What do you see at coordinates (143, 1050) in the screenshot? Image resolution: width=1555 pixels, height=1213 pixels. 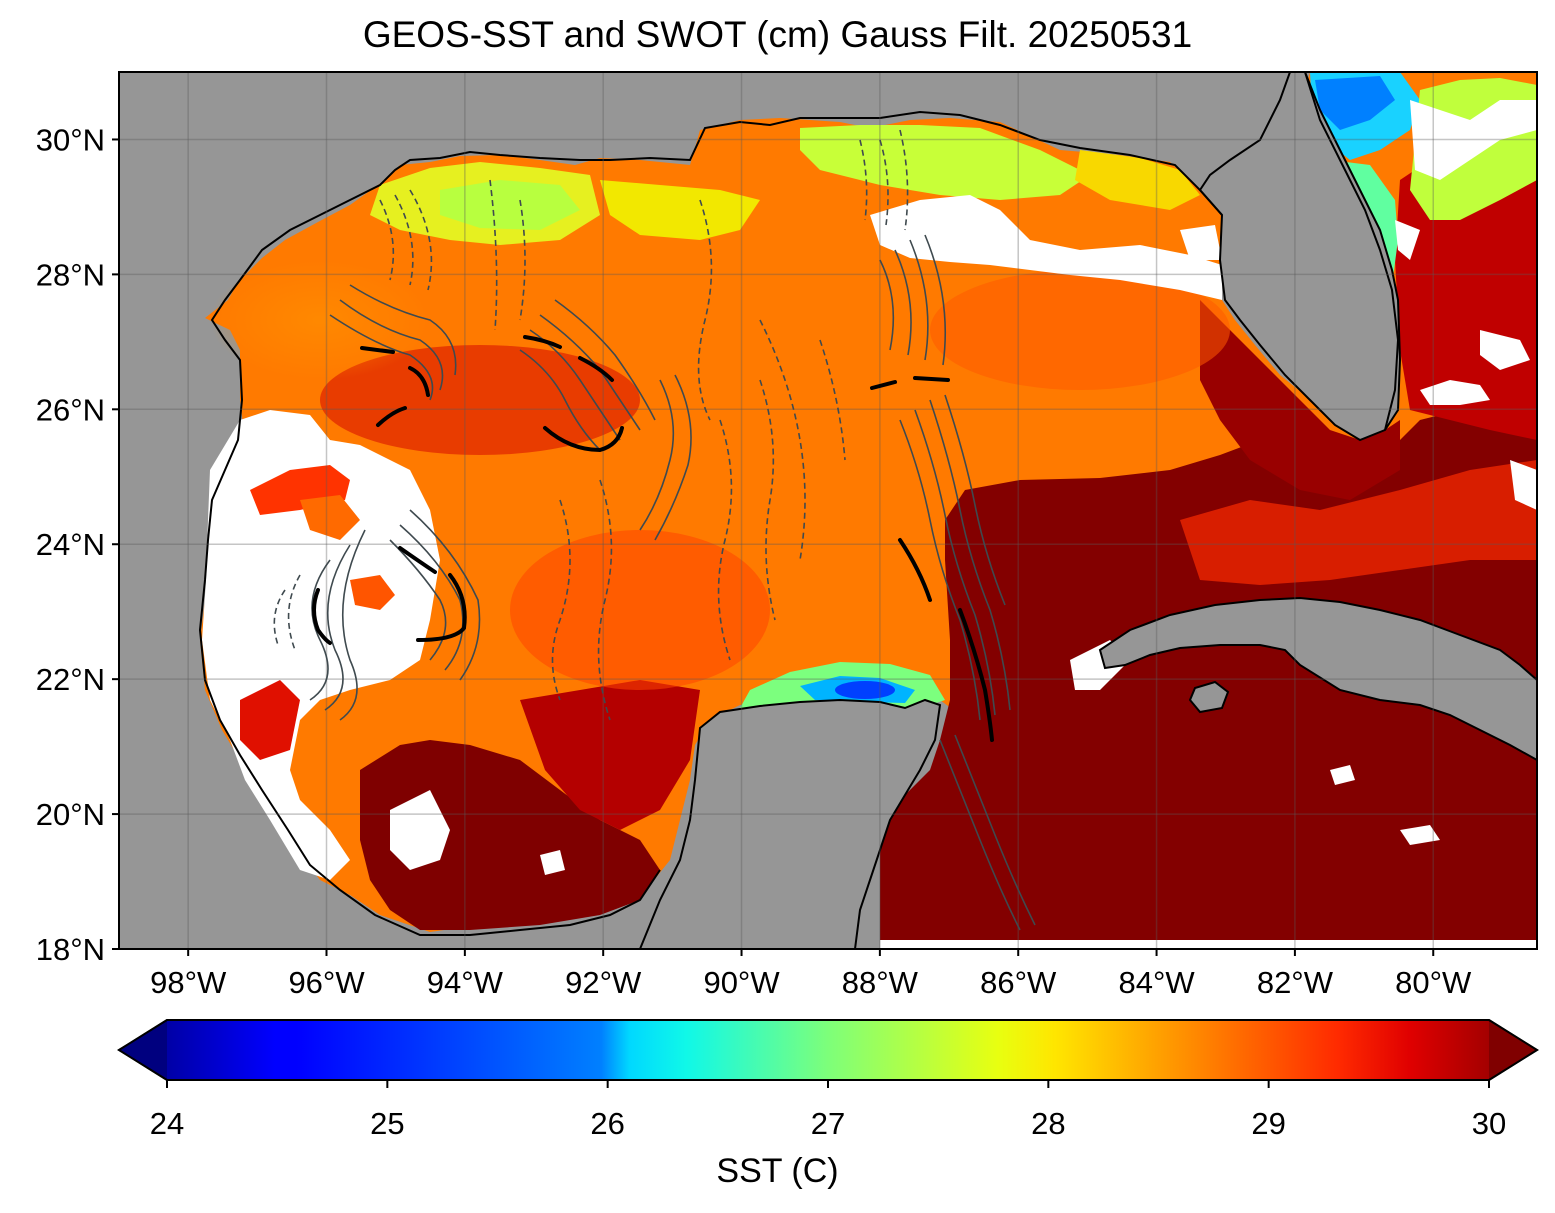 I see `colorbar-extend-low` at bounding box center [143, 1050].